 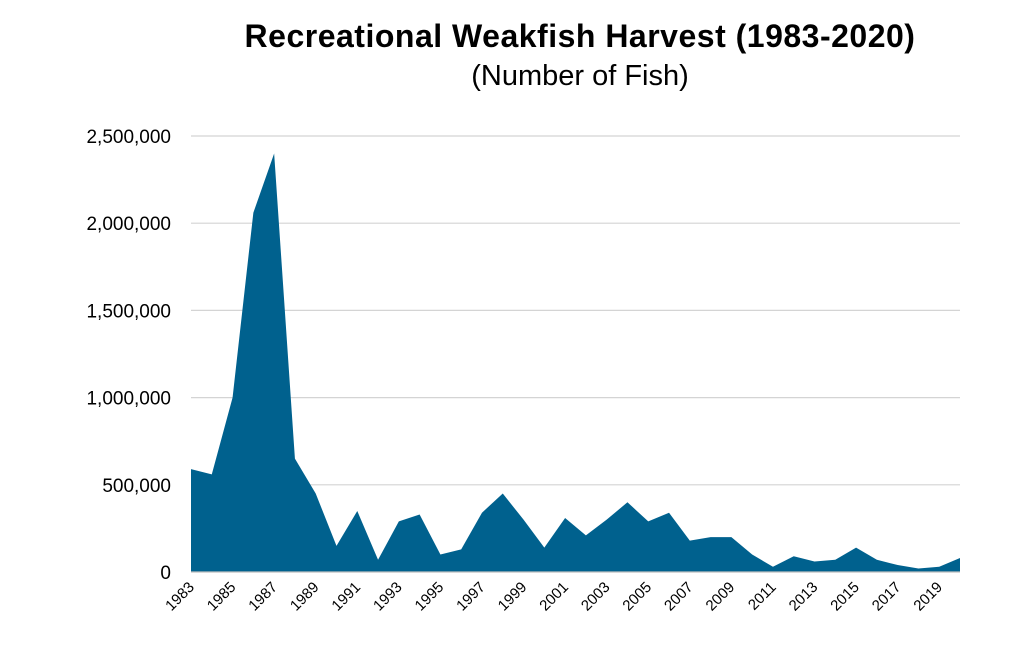 I want to click on x-tick-label: 2013, so click(x=804, y=597).